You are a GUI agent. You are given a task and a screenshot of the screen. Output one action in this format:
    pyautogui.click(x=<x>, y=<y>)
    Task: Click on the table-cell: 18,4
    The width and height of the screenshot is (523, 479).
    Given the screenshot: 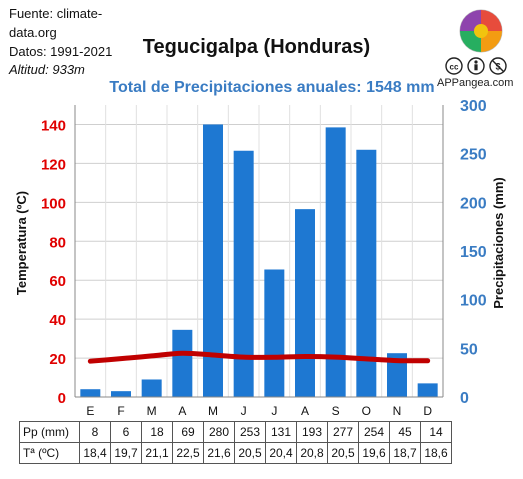 What is the action you would take?
    pyautogui.click(x=95, y=453)
    